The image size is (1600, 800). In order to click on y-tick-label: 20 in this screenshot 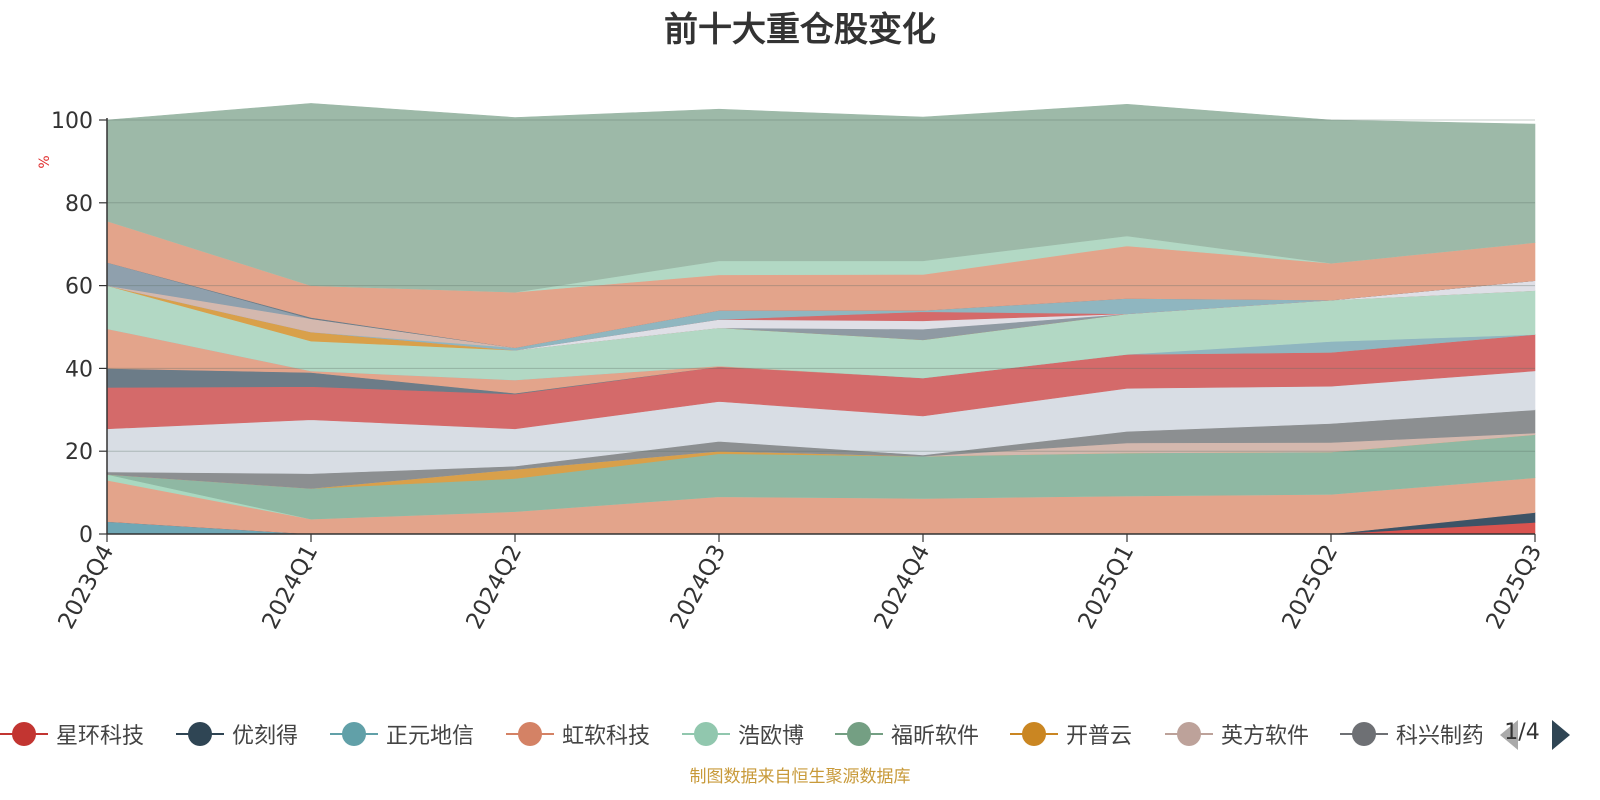, I will do `click(79, 452)`.